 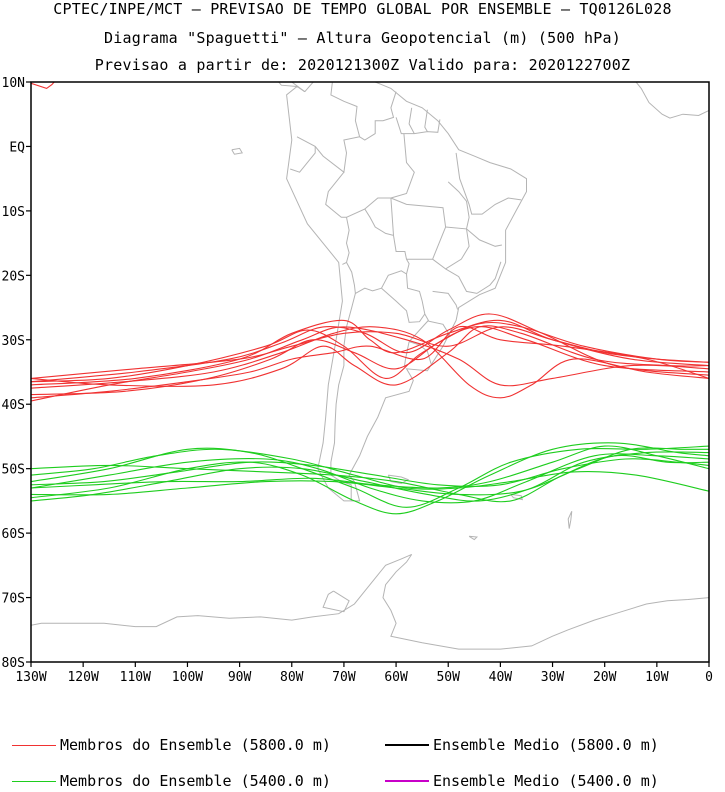 I want to click on legend-item-mean-5800: Ensemble Medio (5800.0 m), so click(x=522, y=745).